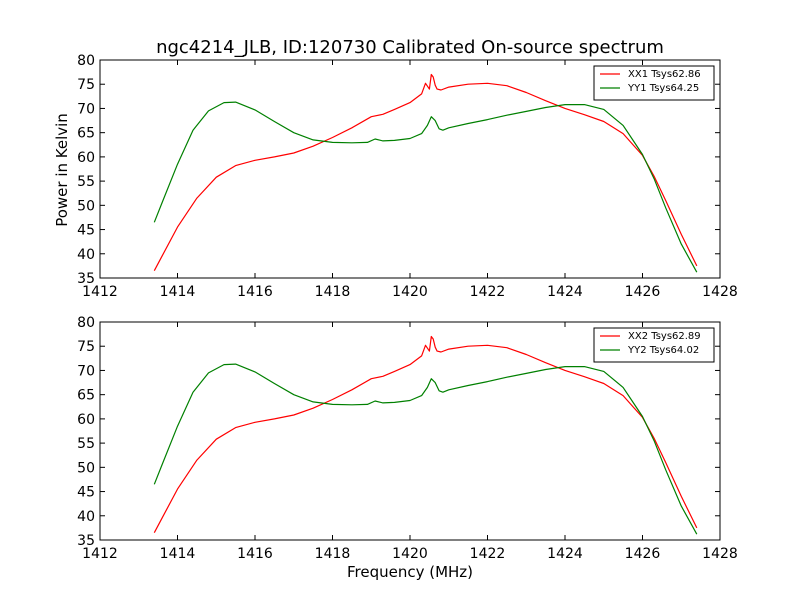 The image size is (800, 600). Describe the element at coordinates (410, 572) in the screenshot. I see `x-axis-title: Frequency (MHz)` at that location.